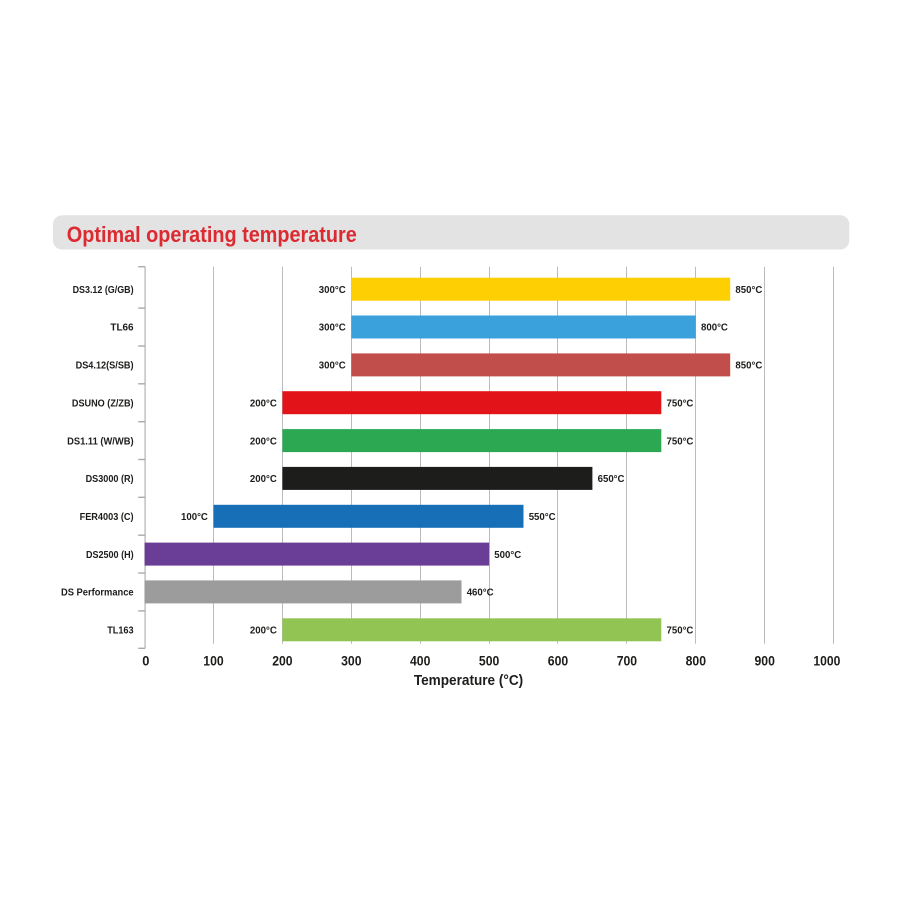 Image resolution: width=900 pixels, height=900 pixels. What do you see at coordinates (212, 234) in the screenshot?
I see `svg-text: Optimal operating temperature` at bounding box center [212, 234].